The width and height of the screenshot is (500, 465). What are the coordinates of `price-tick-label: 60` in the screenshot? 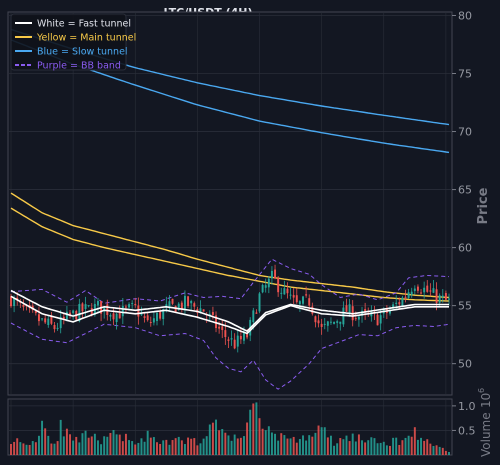 It's located at (465, 248).